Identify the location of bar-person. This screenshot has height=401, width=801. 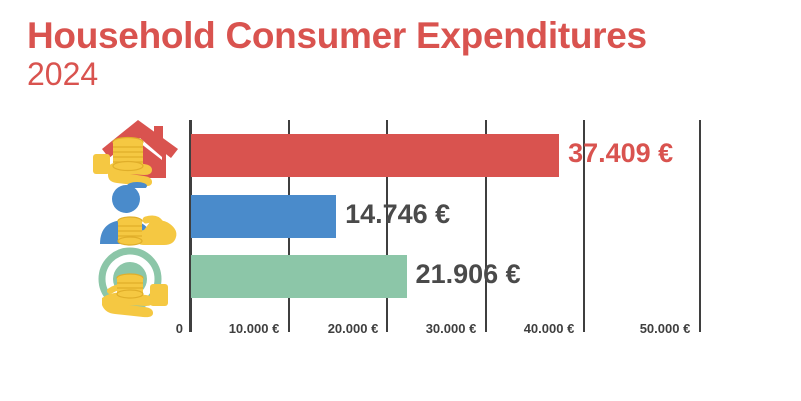
(264, 216).